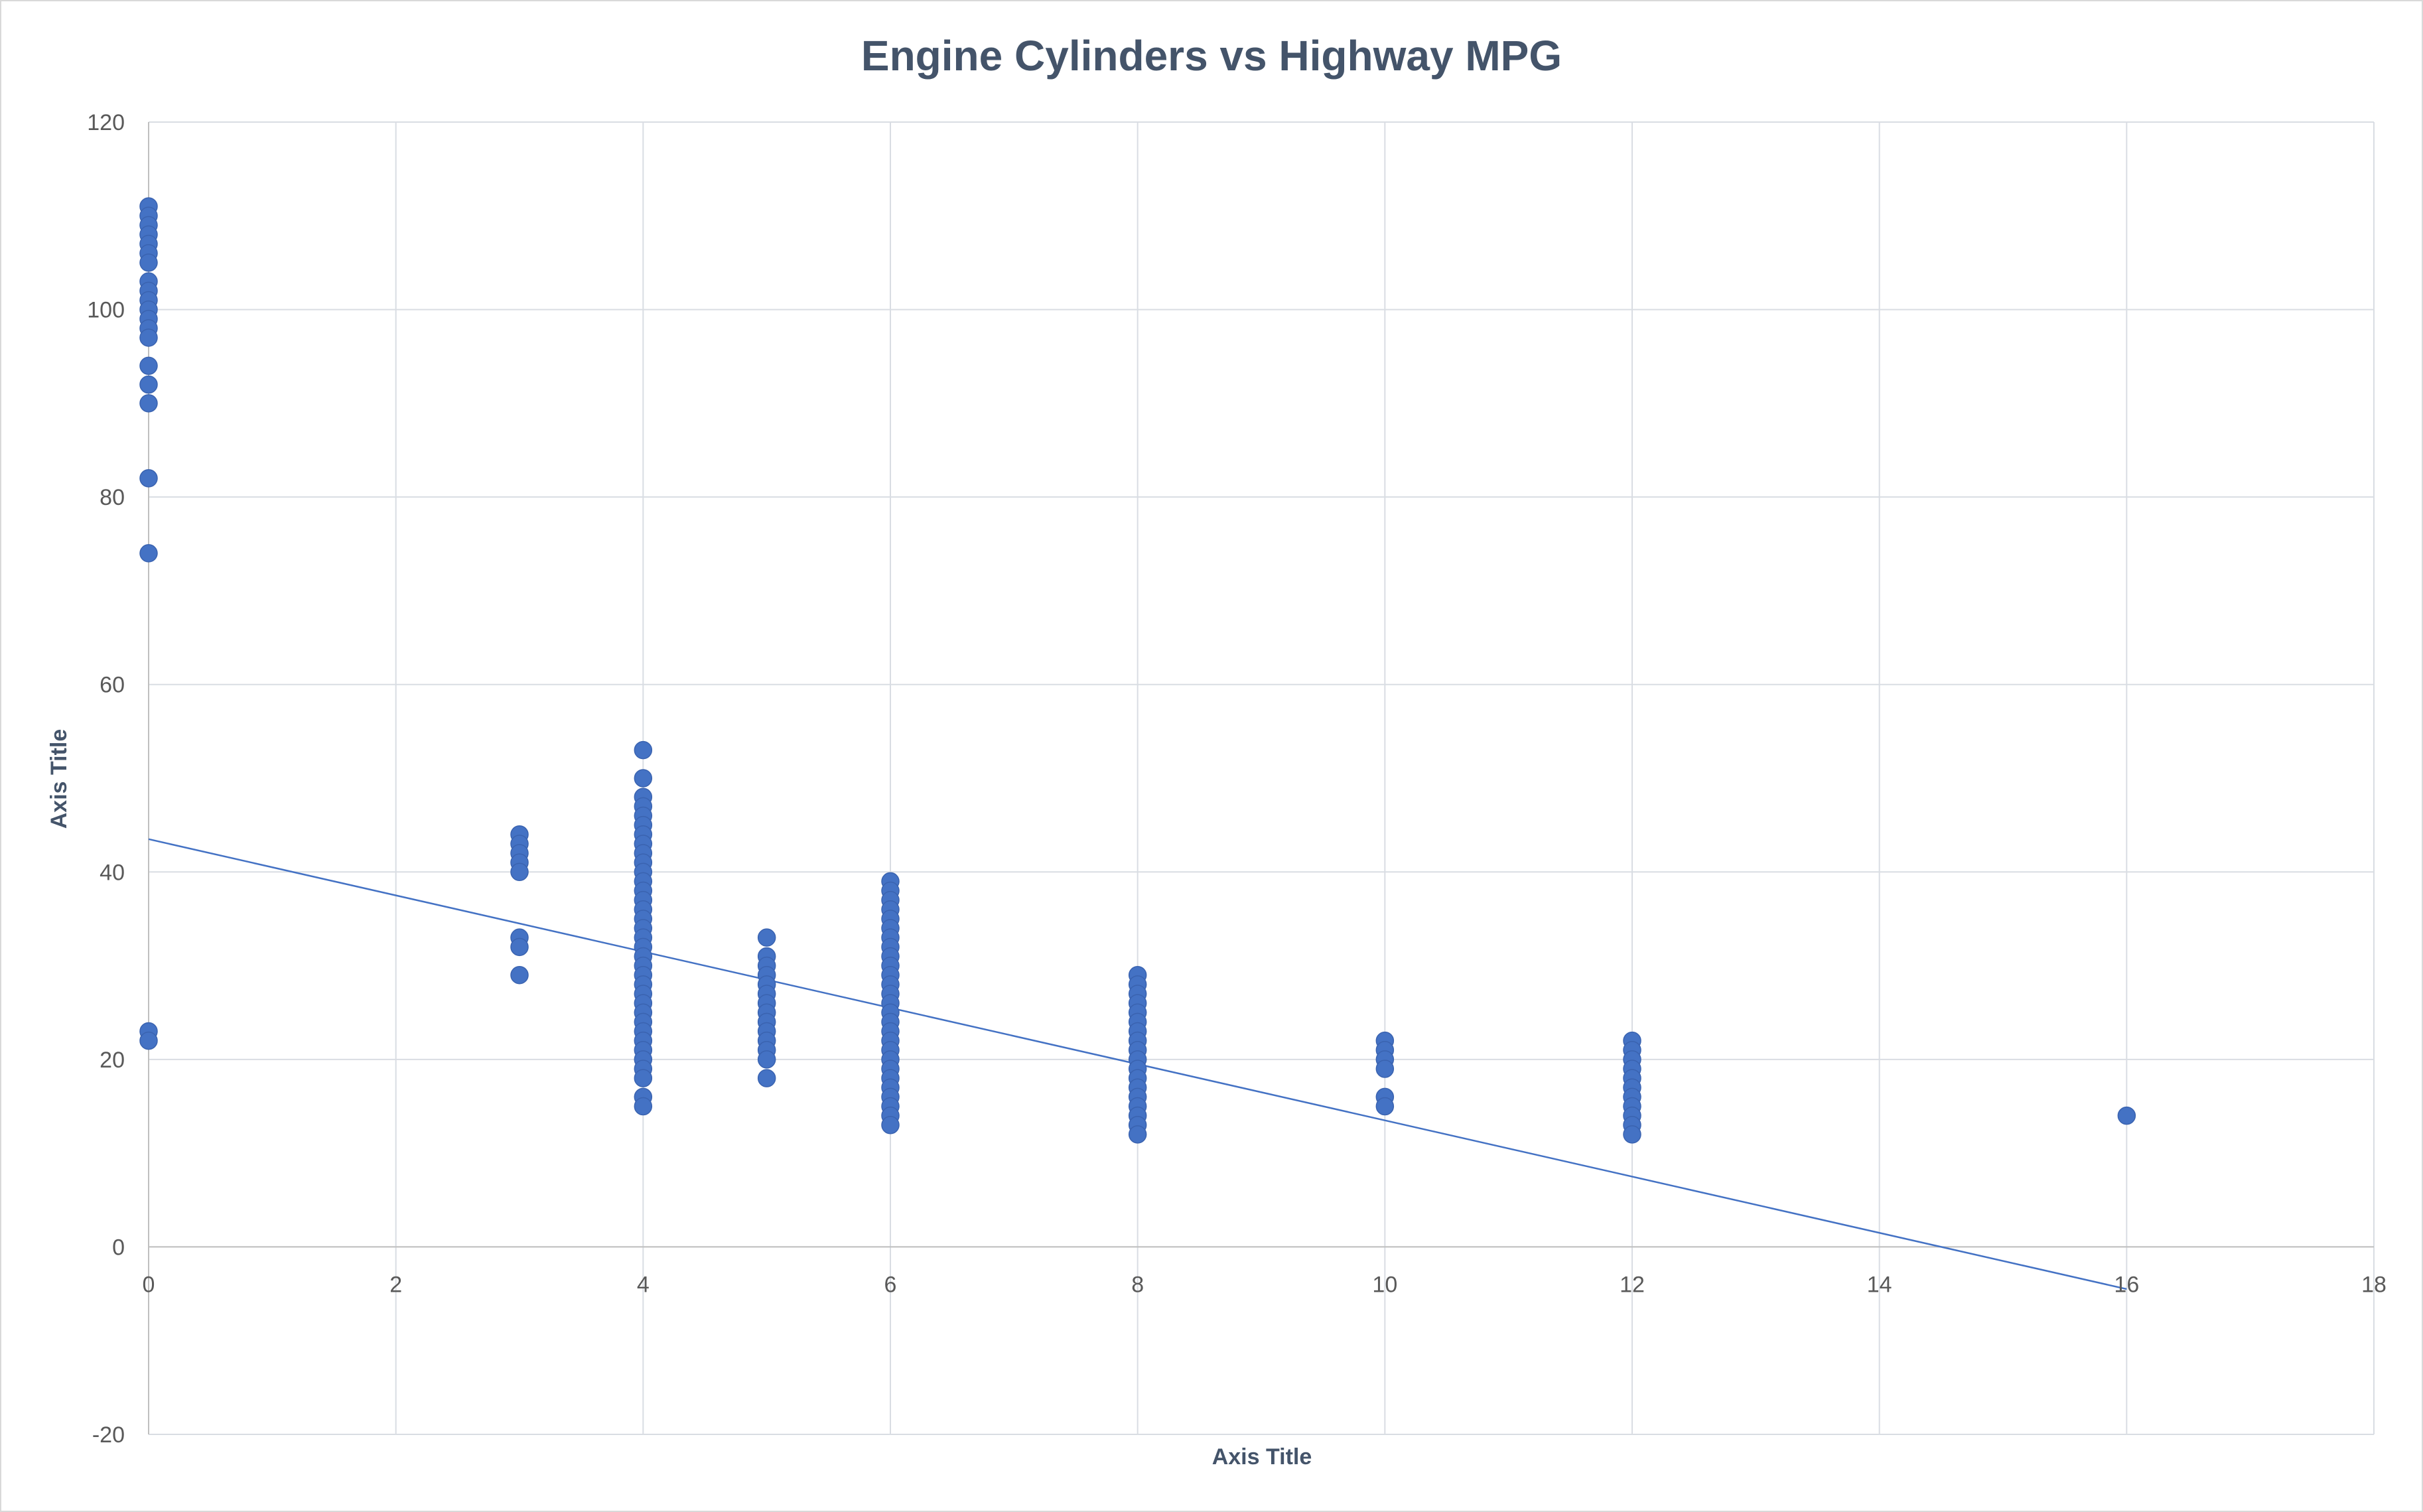  Describe the element at coordinates (1137, 1284) in the screenshot. I see `x-tick-label: 8` at that location.